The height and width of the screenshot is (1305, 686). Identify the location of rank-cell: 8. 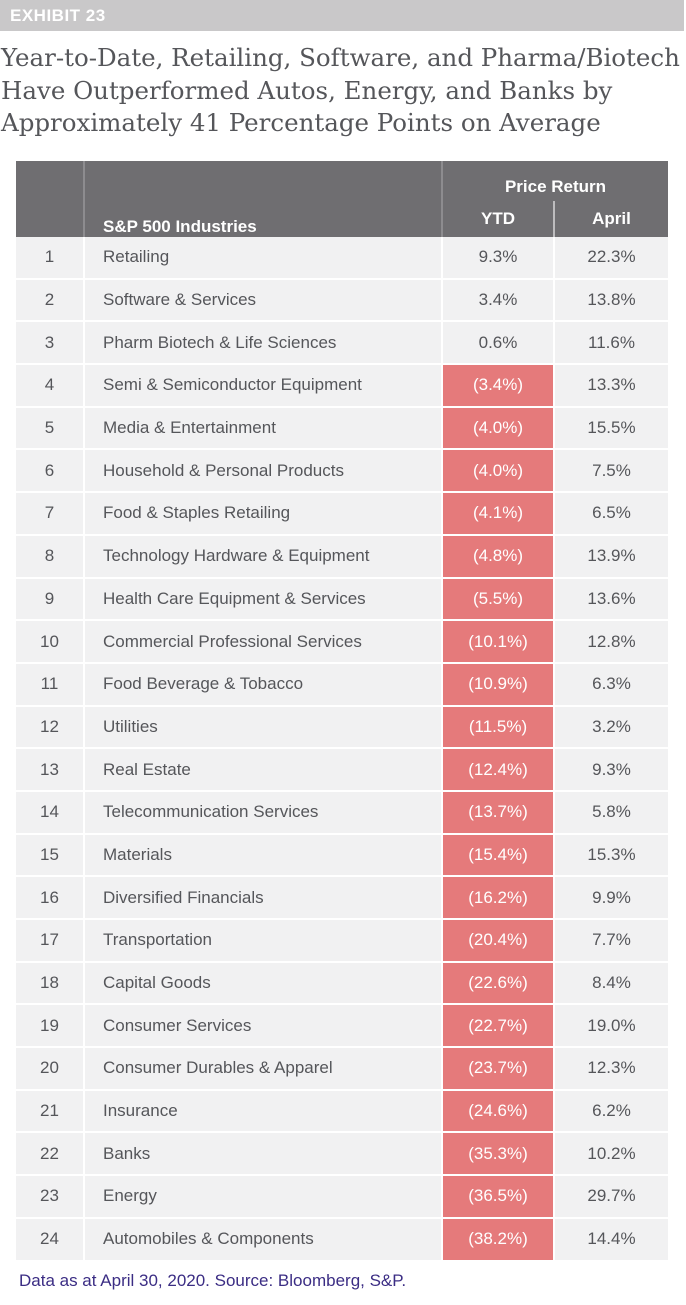
(50, 556).